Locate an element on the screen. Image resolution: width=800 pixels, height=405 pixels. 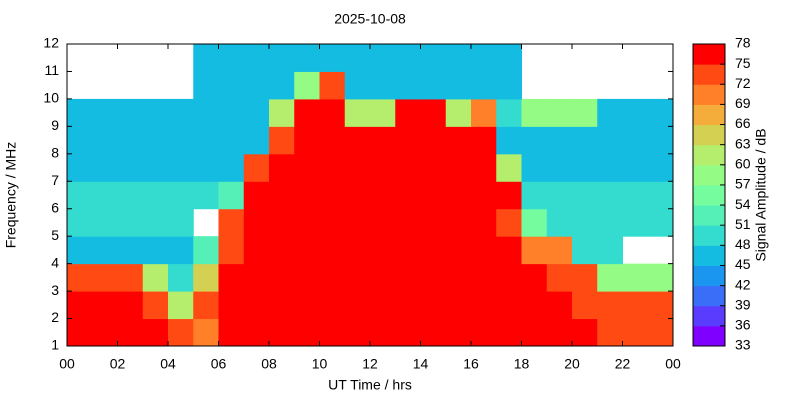
y-tick-label: 6 is located at coordinates (55, 207).